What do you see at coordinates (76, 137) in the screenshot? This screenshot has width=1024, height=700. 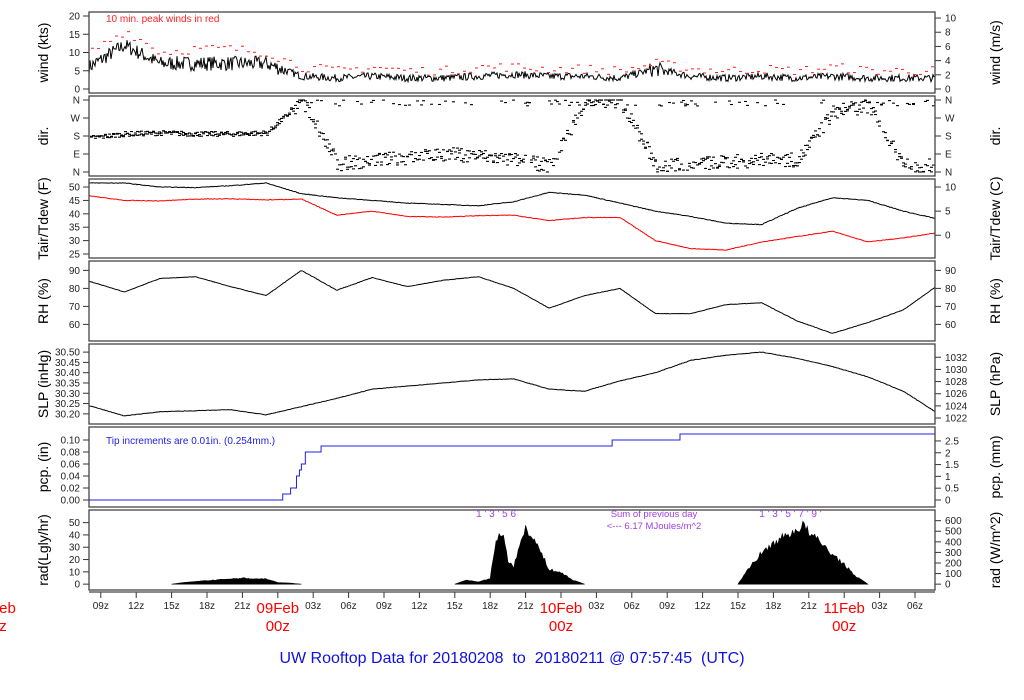 I see `y-tick-label-left: S` at bounding box center [76, 137].